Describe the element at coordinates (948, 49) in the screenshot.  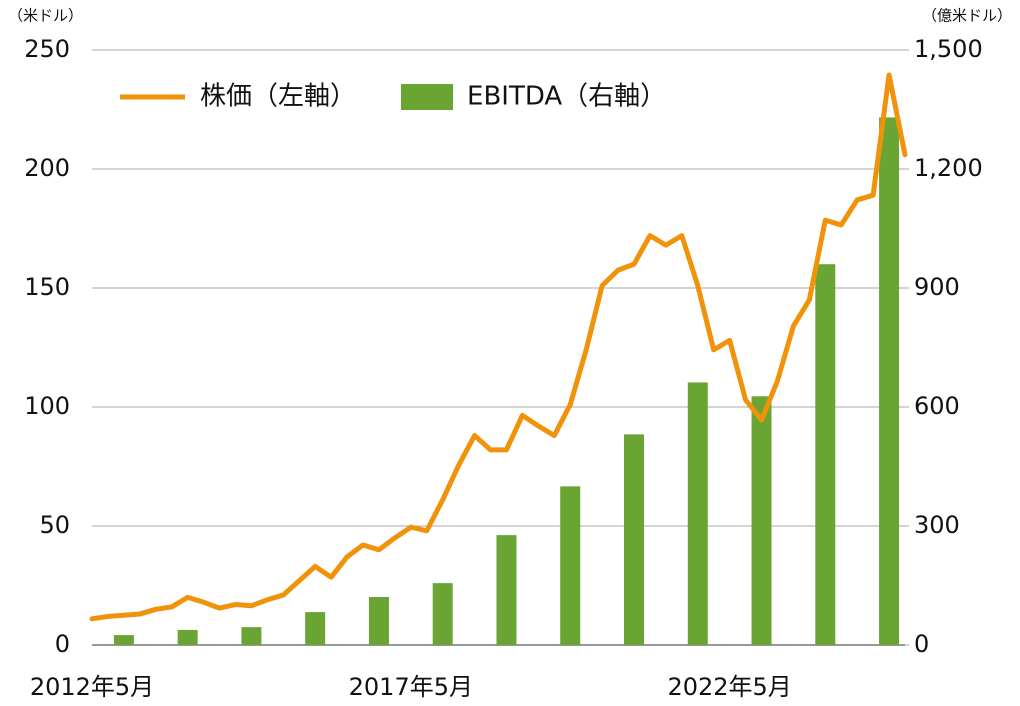
I see `y2-tick-label: 1,500` at that location.